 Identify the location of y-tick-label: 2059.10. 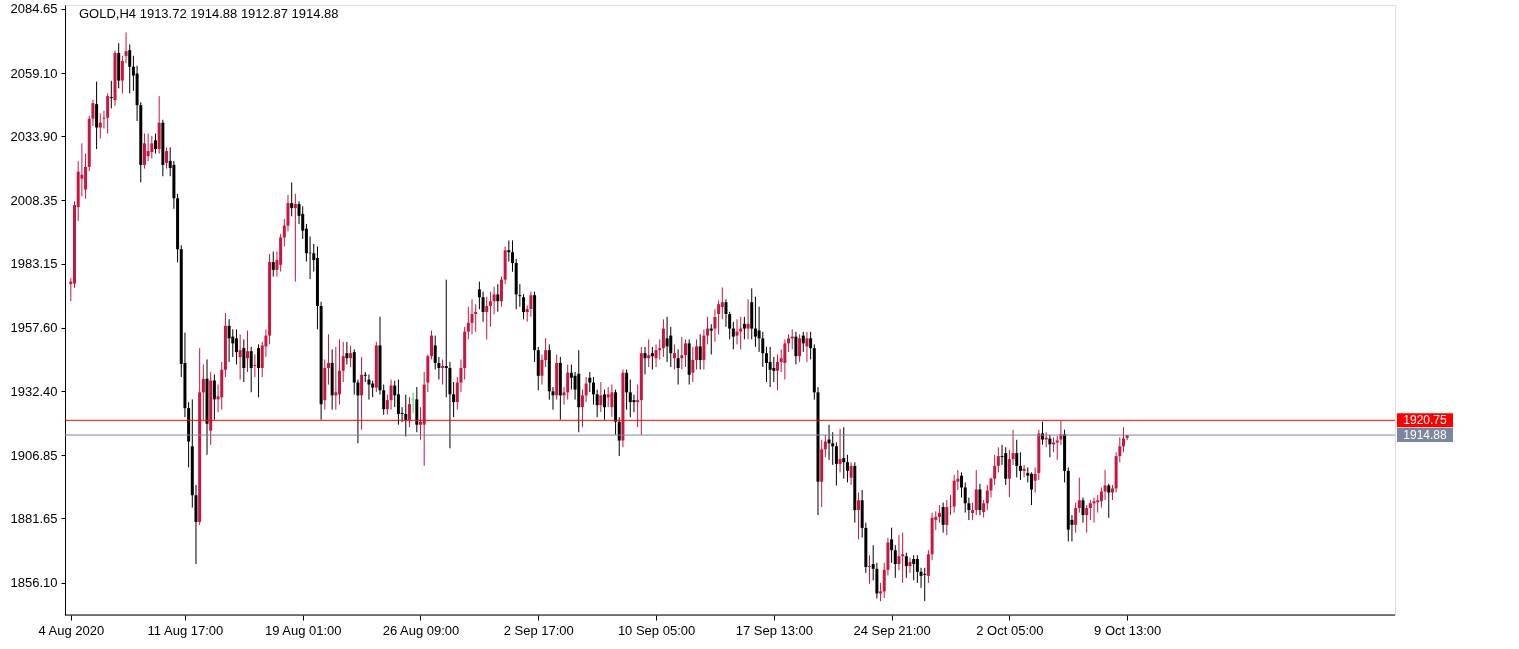
(34, 73).